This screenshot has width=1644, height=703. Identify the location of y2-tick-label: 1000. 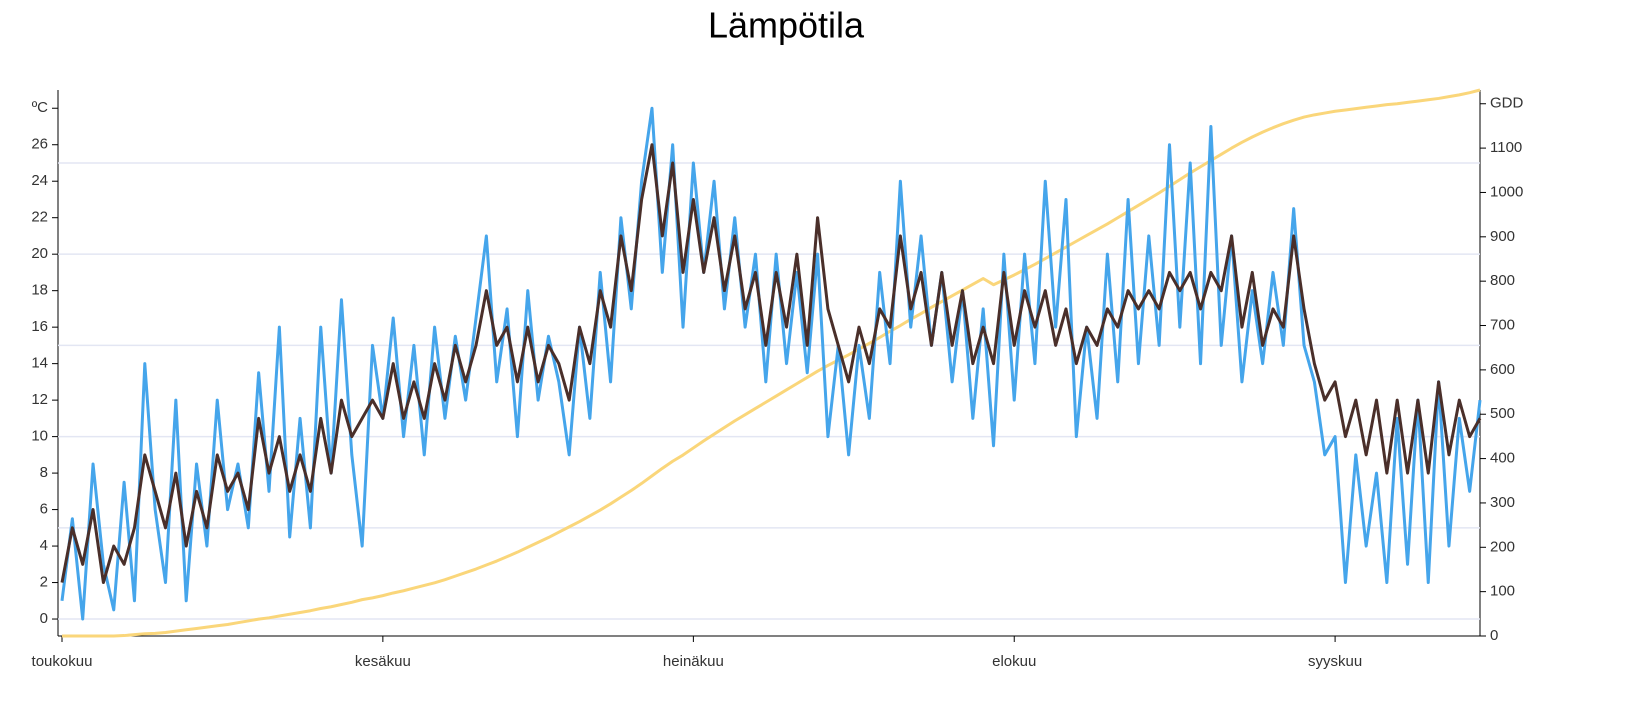
(1506, 191).